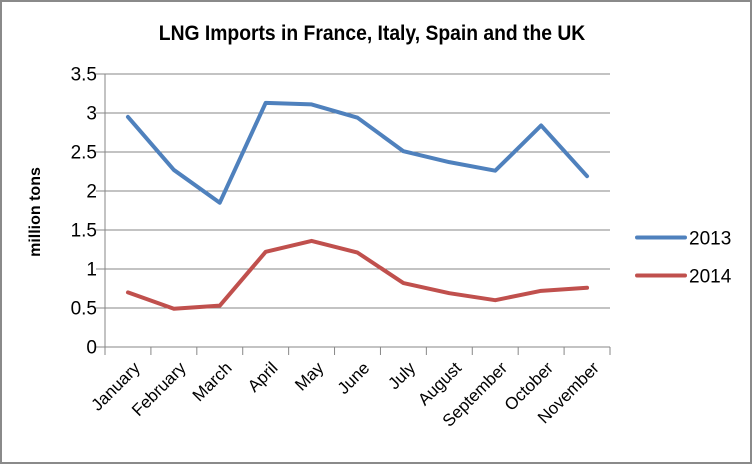  What do you see at coordinates (357, 274) in the screenshot?
I see `series-line-2014` at bounding box center [357, 274].